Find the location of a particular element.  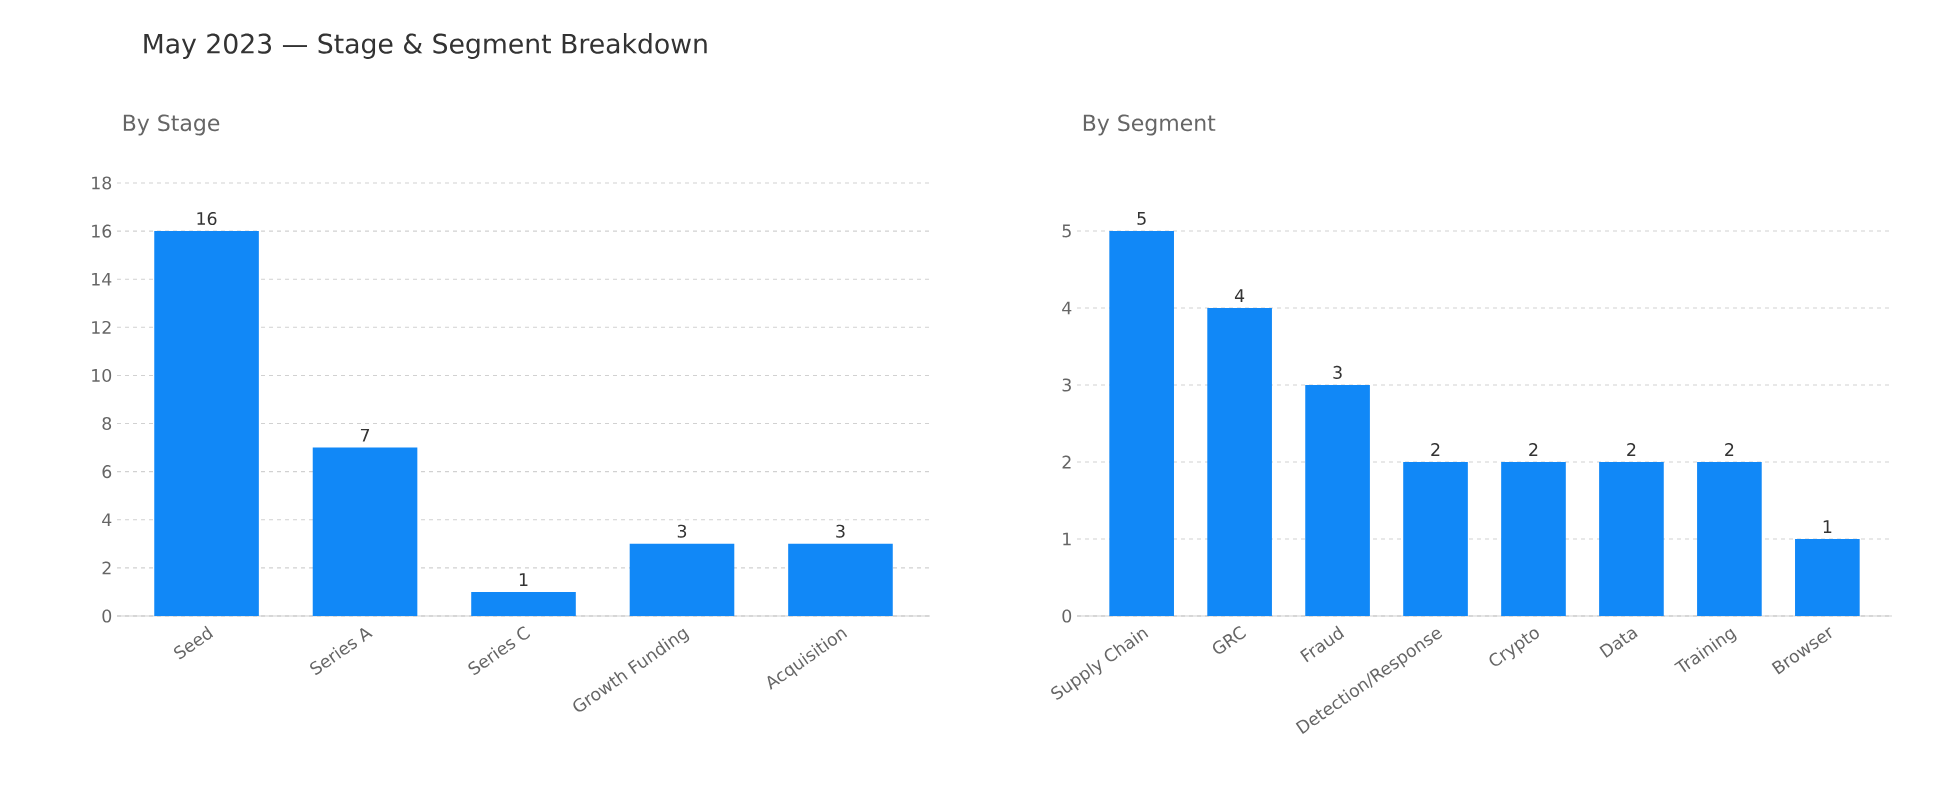

data-label: 5 is located at coordinates (1141, 218).